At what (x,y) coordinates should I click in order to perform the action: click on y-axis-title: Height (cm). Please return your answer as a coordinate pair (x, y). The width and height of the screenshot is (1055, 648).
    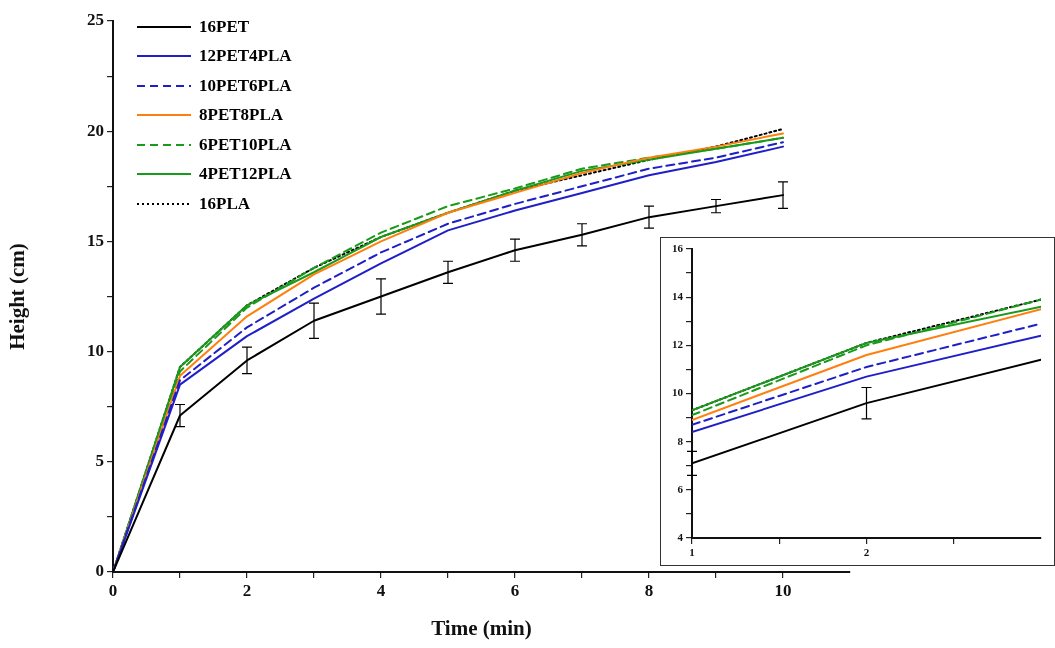
    Looking at the image, I should click on (17, 296).